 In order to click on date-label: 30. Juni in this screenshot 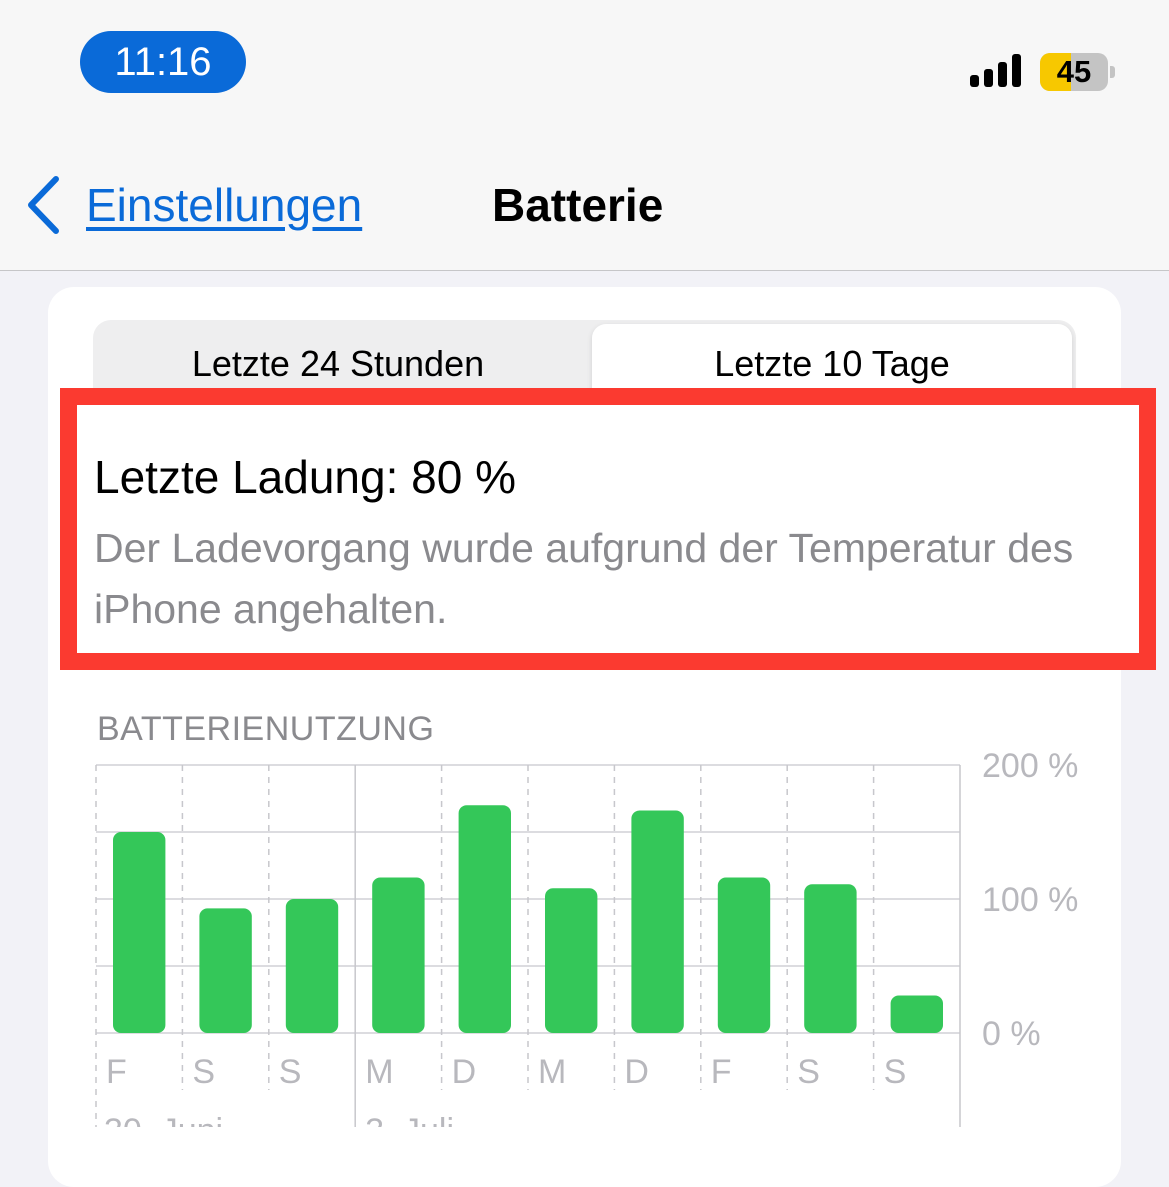, I will do `click(163, 1119)`.